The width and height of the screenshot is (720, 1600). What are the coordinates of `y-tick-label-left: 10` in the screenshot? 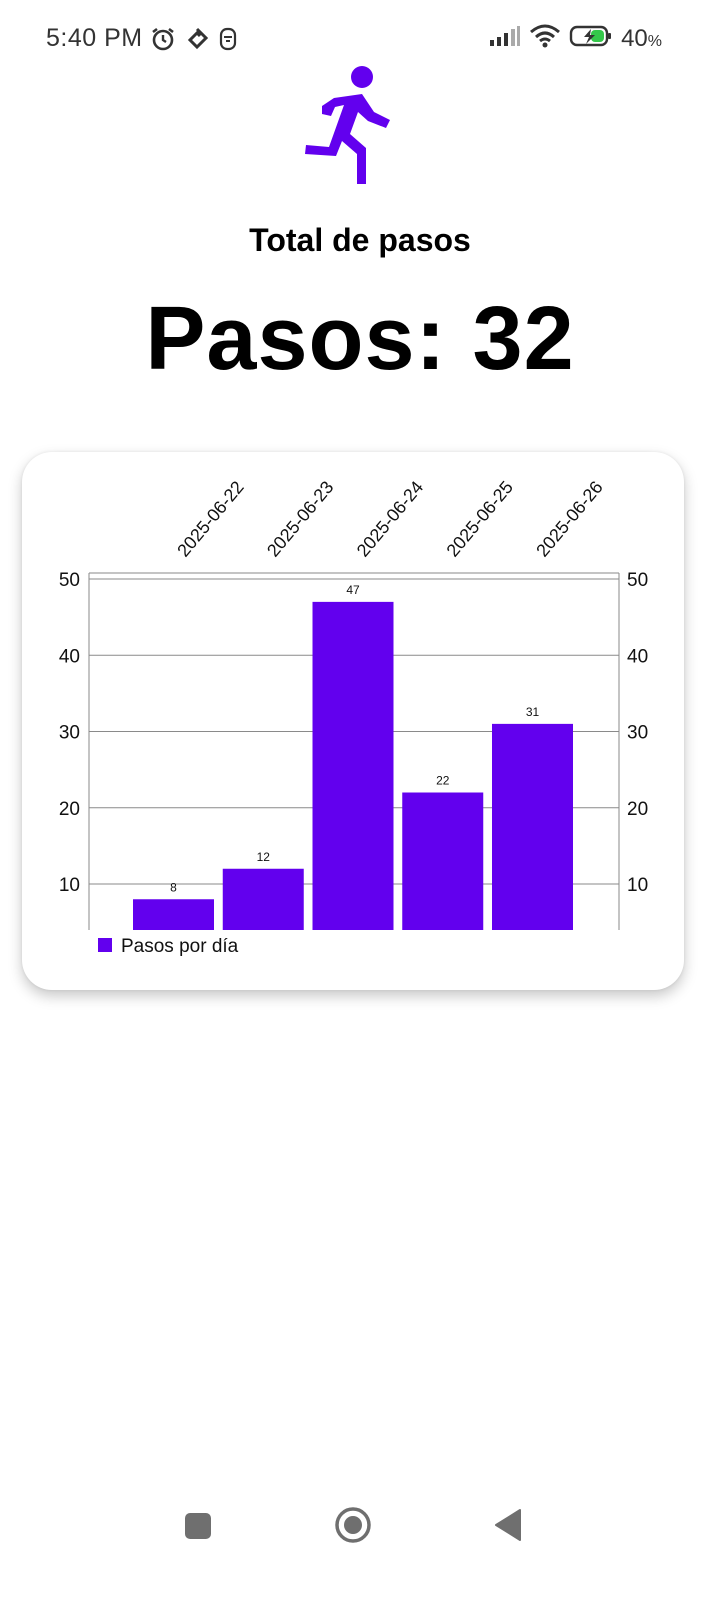 It's located at (69, 885).